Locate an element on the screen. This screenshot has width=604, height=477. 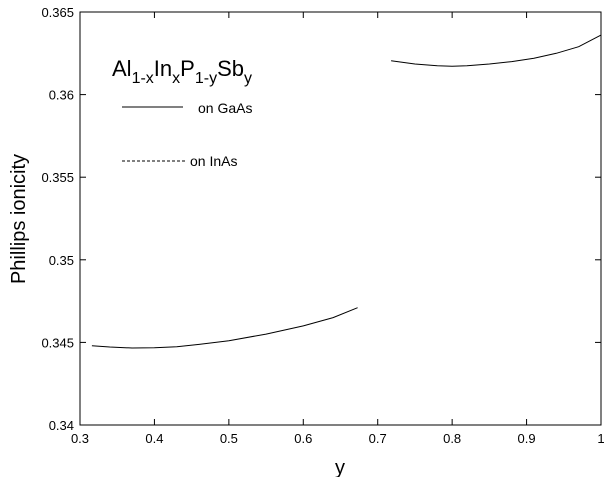
y-tick-label: 0.365 is located at coordinates (57, 12).